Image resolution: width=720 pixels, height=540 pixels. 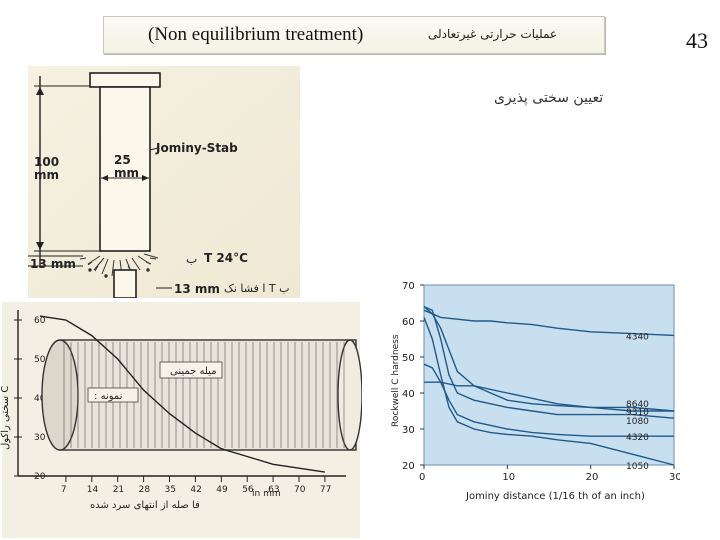 What do you see at coordinates (46, 168) in the screenshot?
I see `length-label: 100 mm` at bounding box center [46, 168].